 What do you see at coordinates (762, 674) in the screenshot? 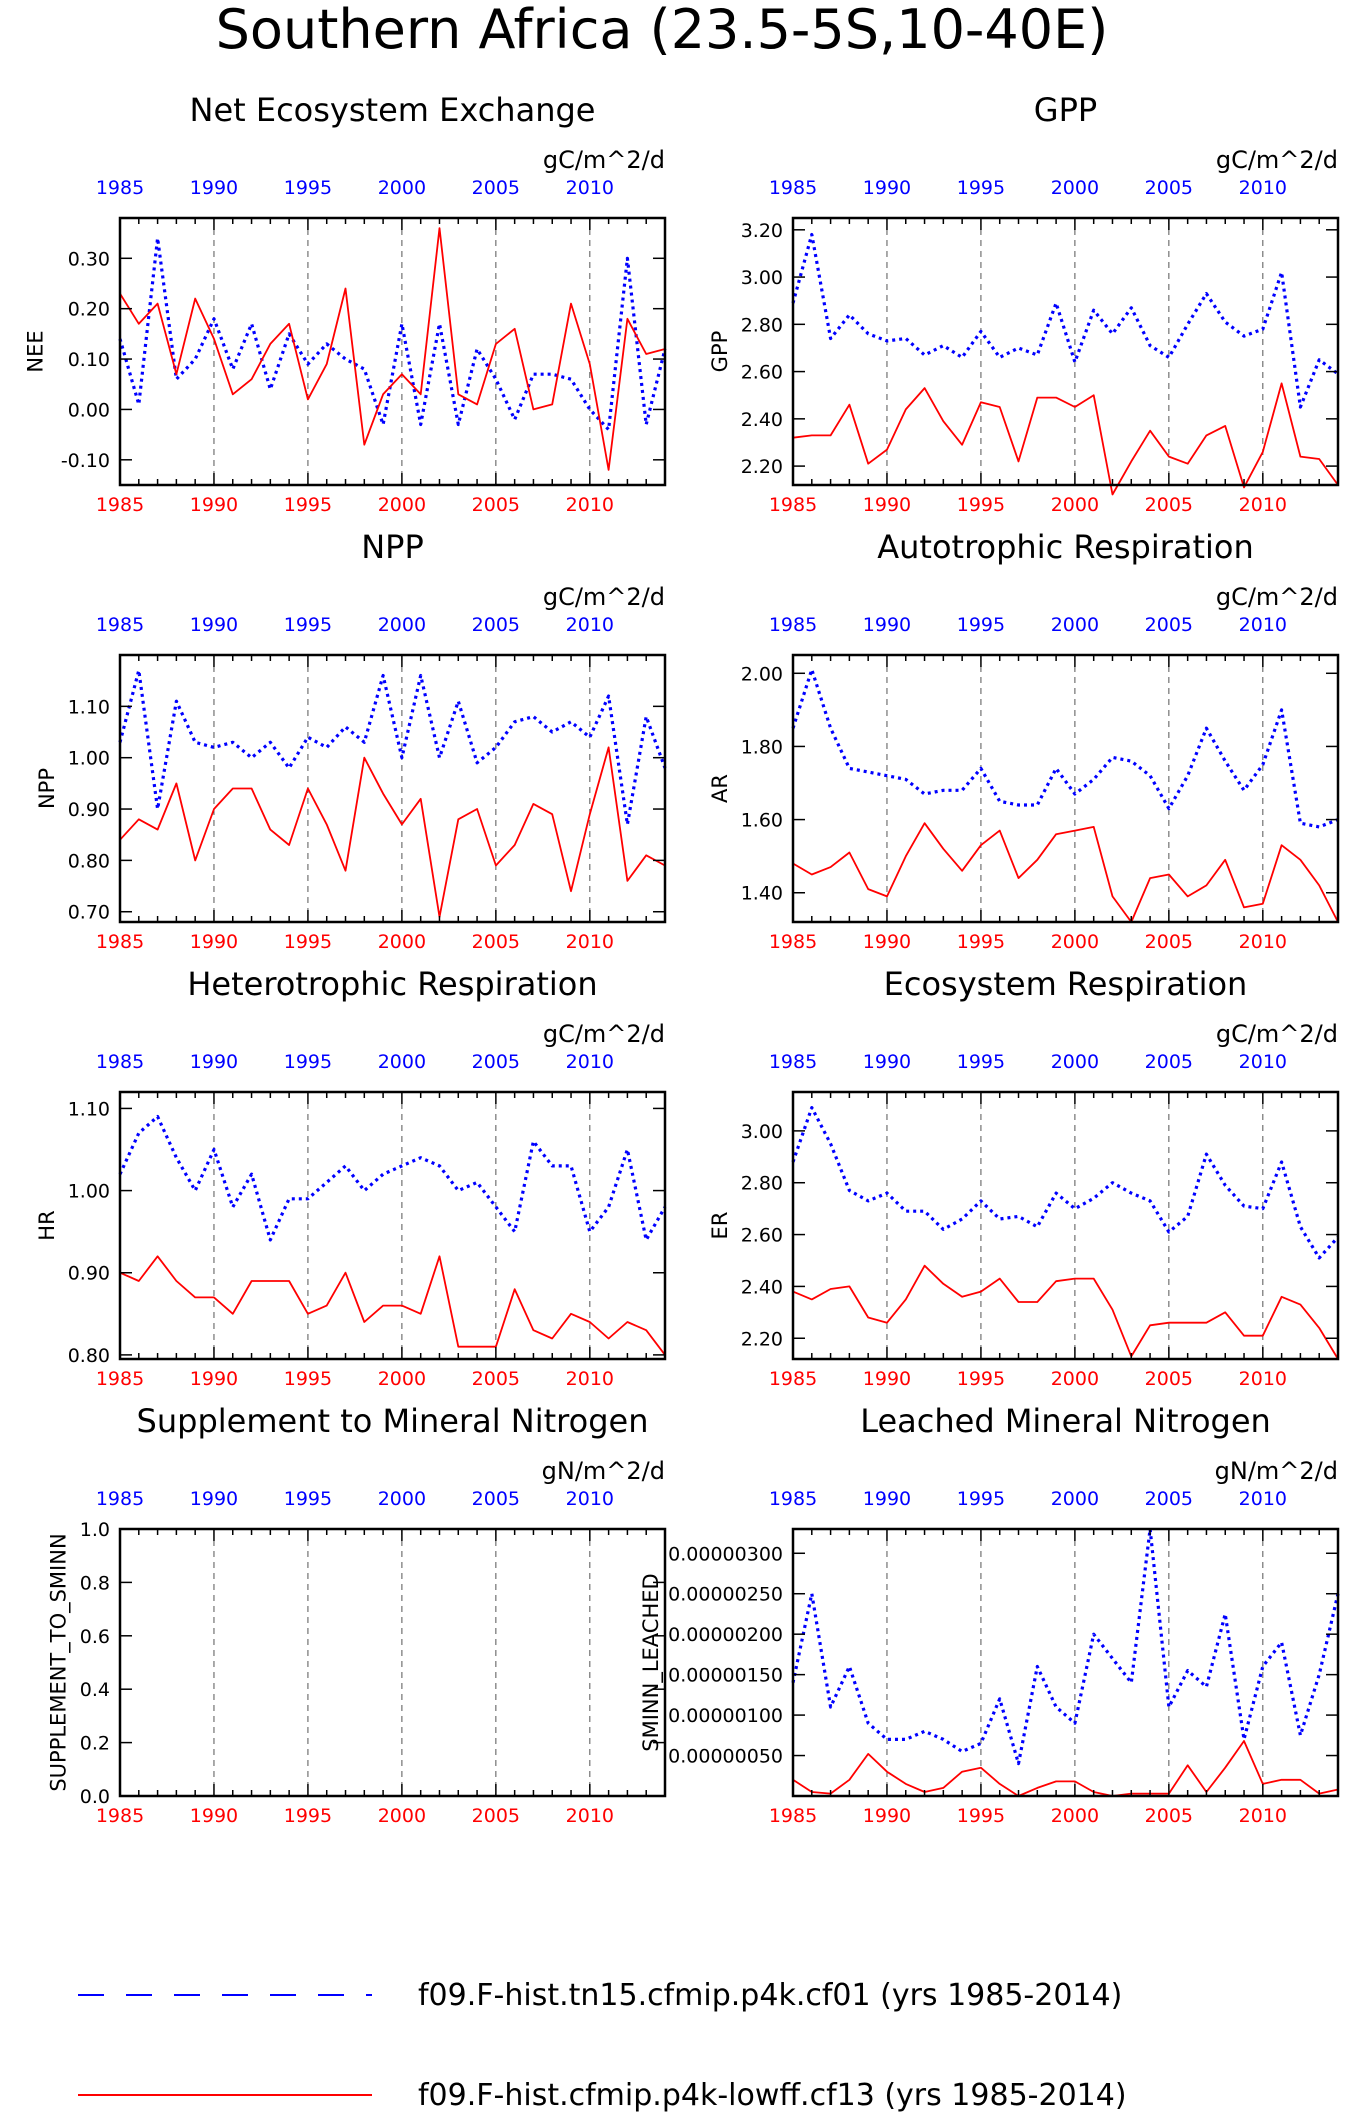
I see `y-tick-label: 2.00` at bounding box center [762, 674].